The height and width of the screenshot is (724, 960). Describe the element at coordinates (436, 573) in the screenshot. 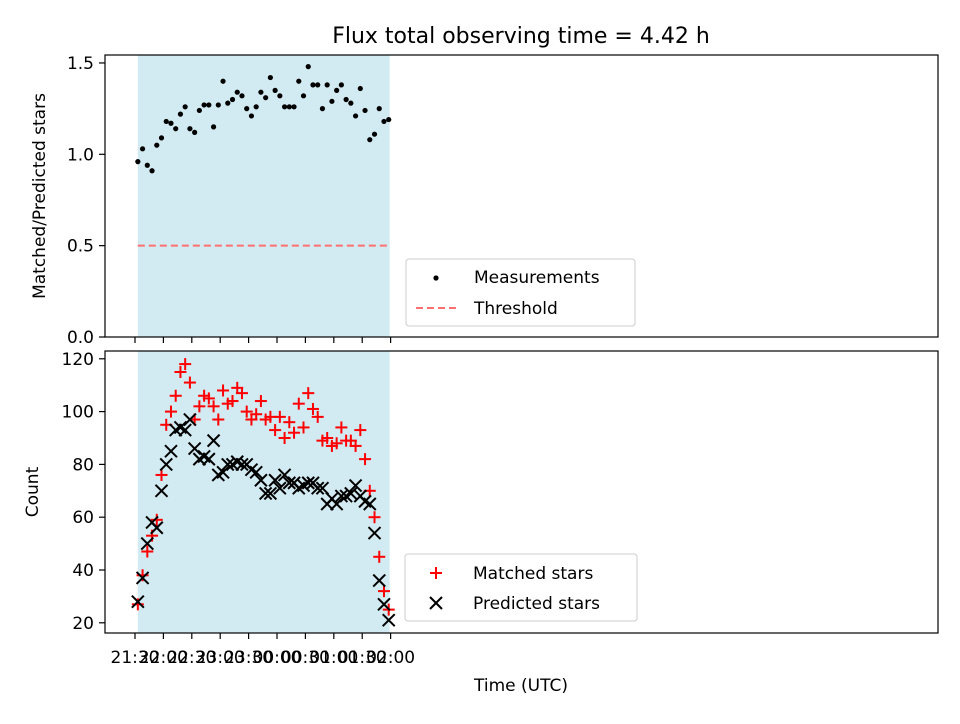

I see `legend-matched-marker` at that location.